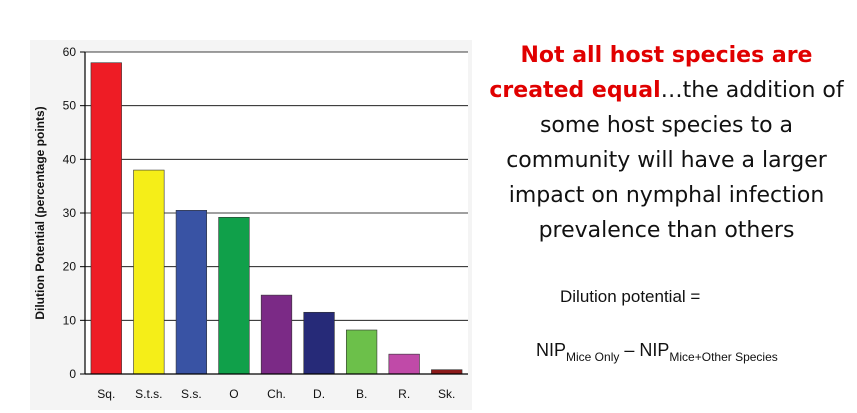 Image resolution: width=857 pixels, height=413 pixels. Describe the element at coordinates (276, 334) in the screenshot. I see `bar-ch` at that location.